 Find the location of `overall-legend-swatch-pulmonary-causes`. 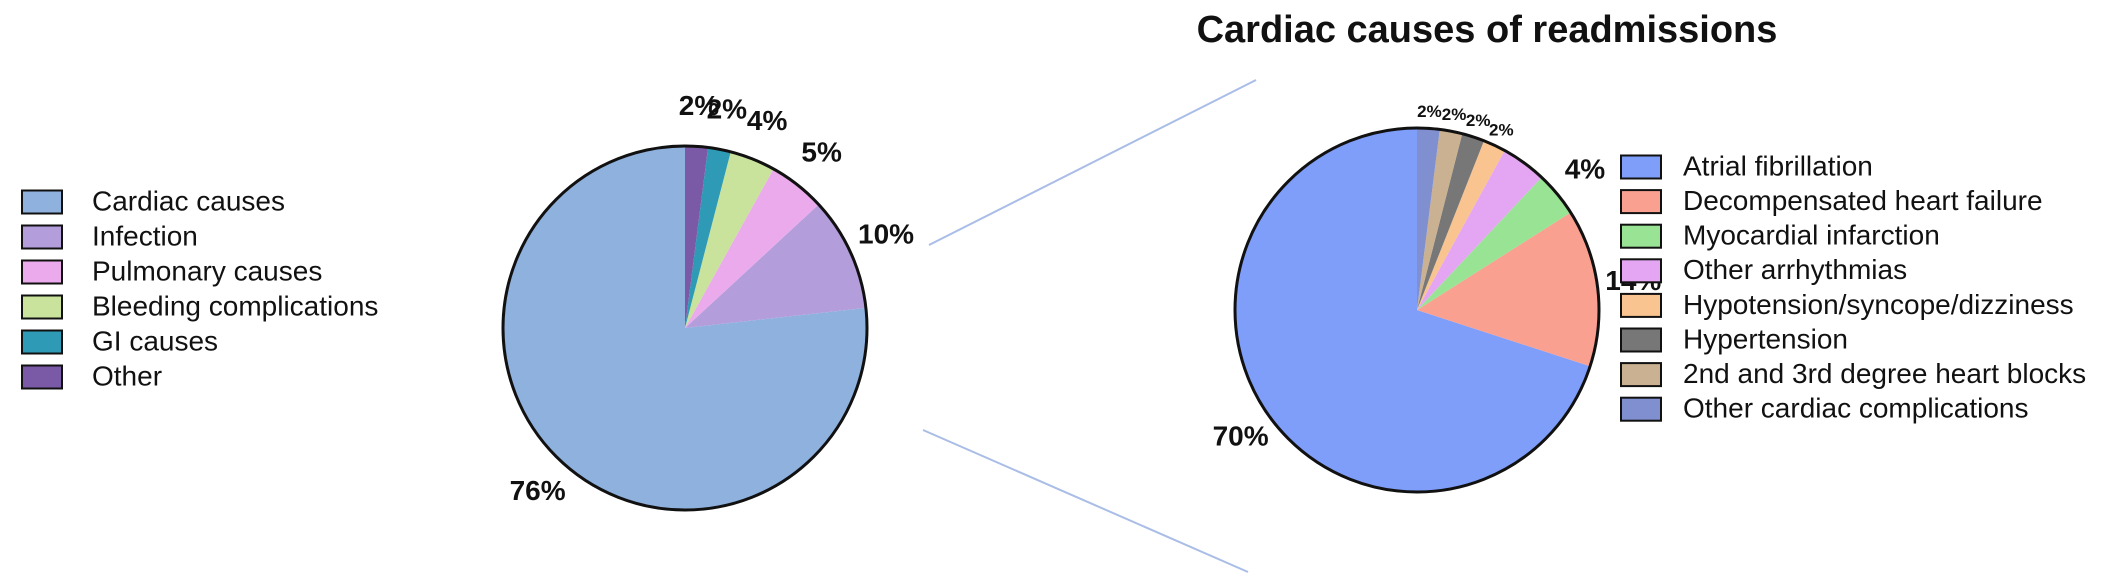

overall-legend-swatch-pulmonary-causes is located at coordinates (42, 272).